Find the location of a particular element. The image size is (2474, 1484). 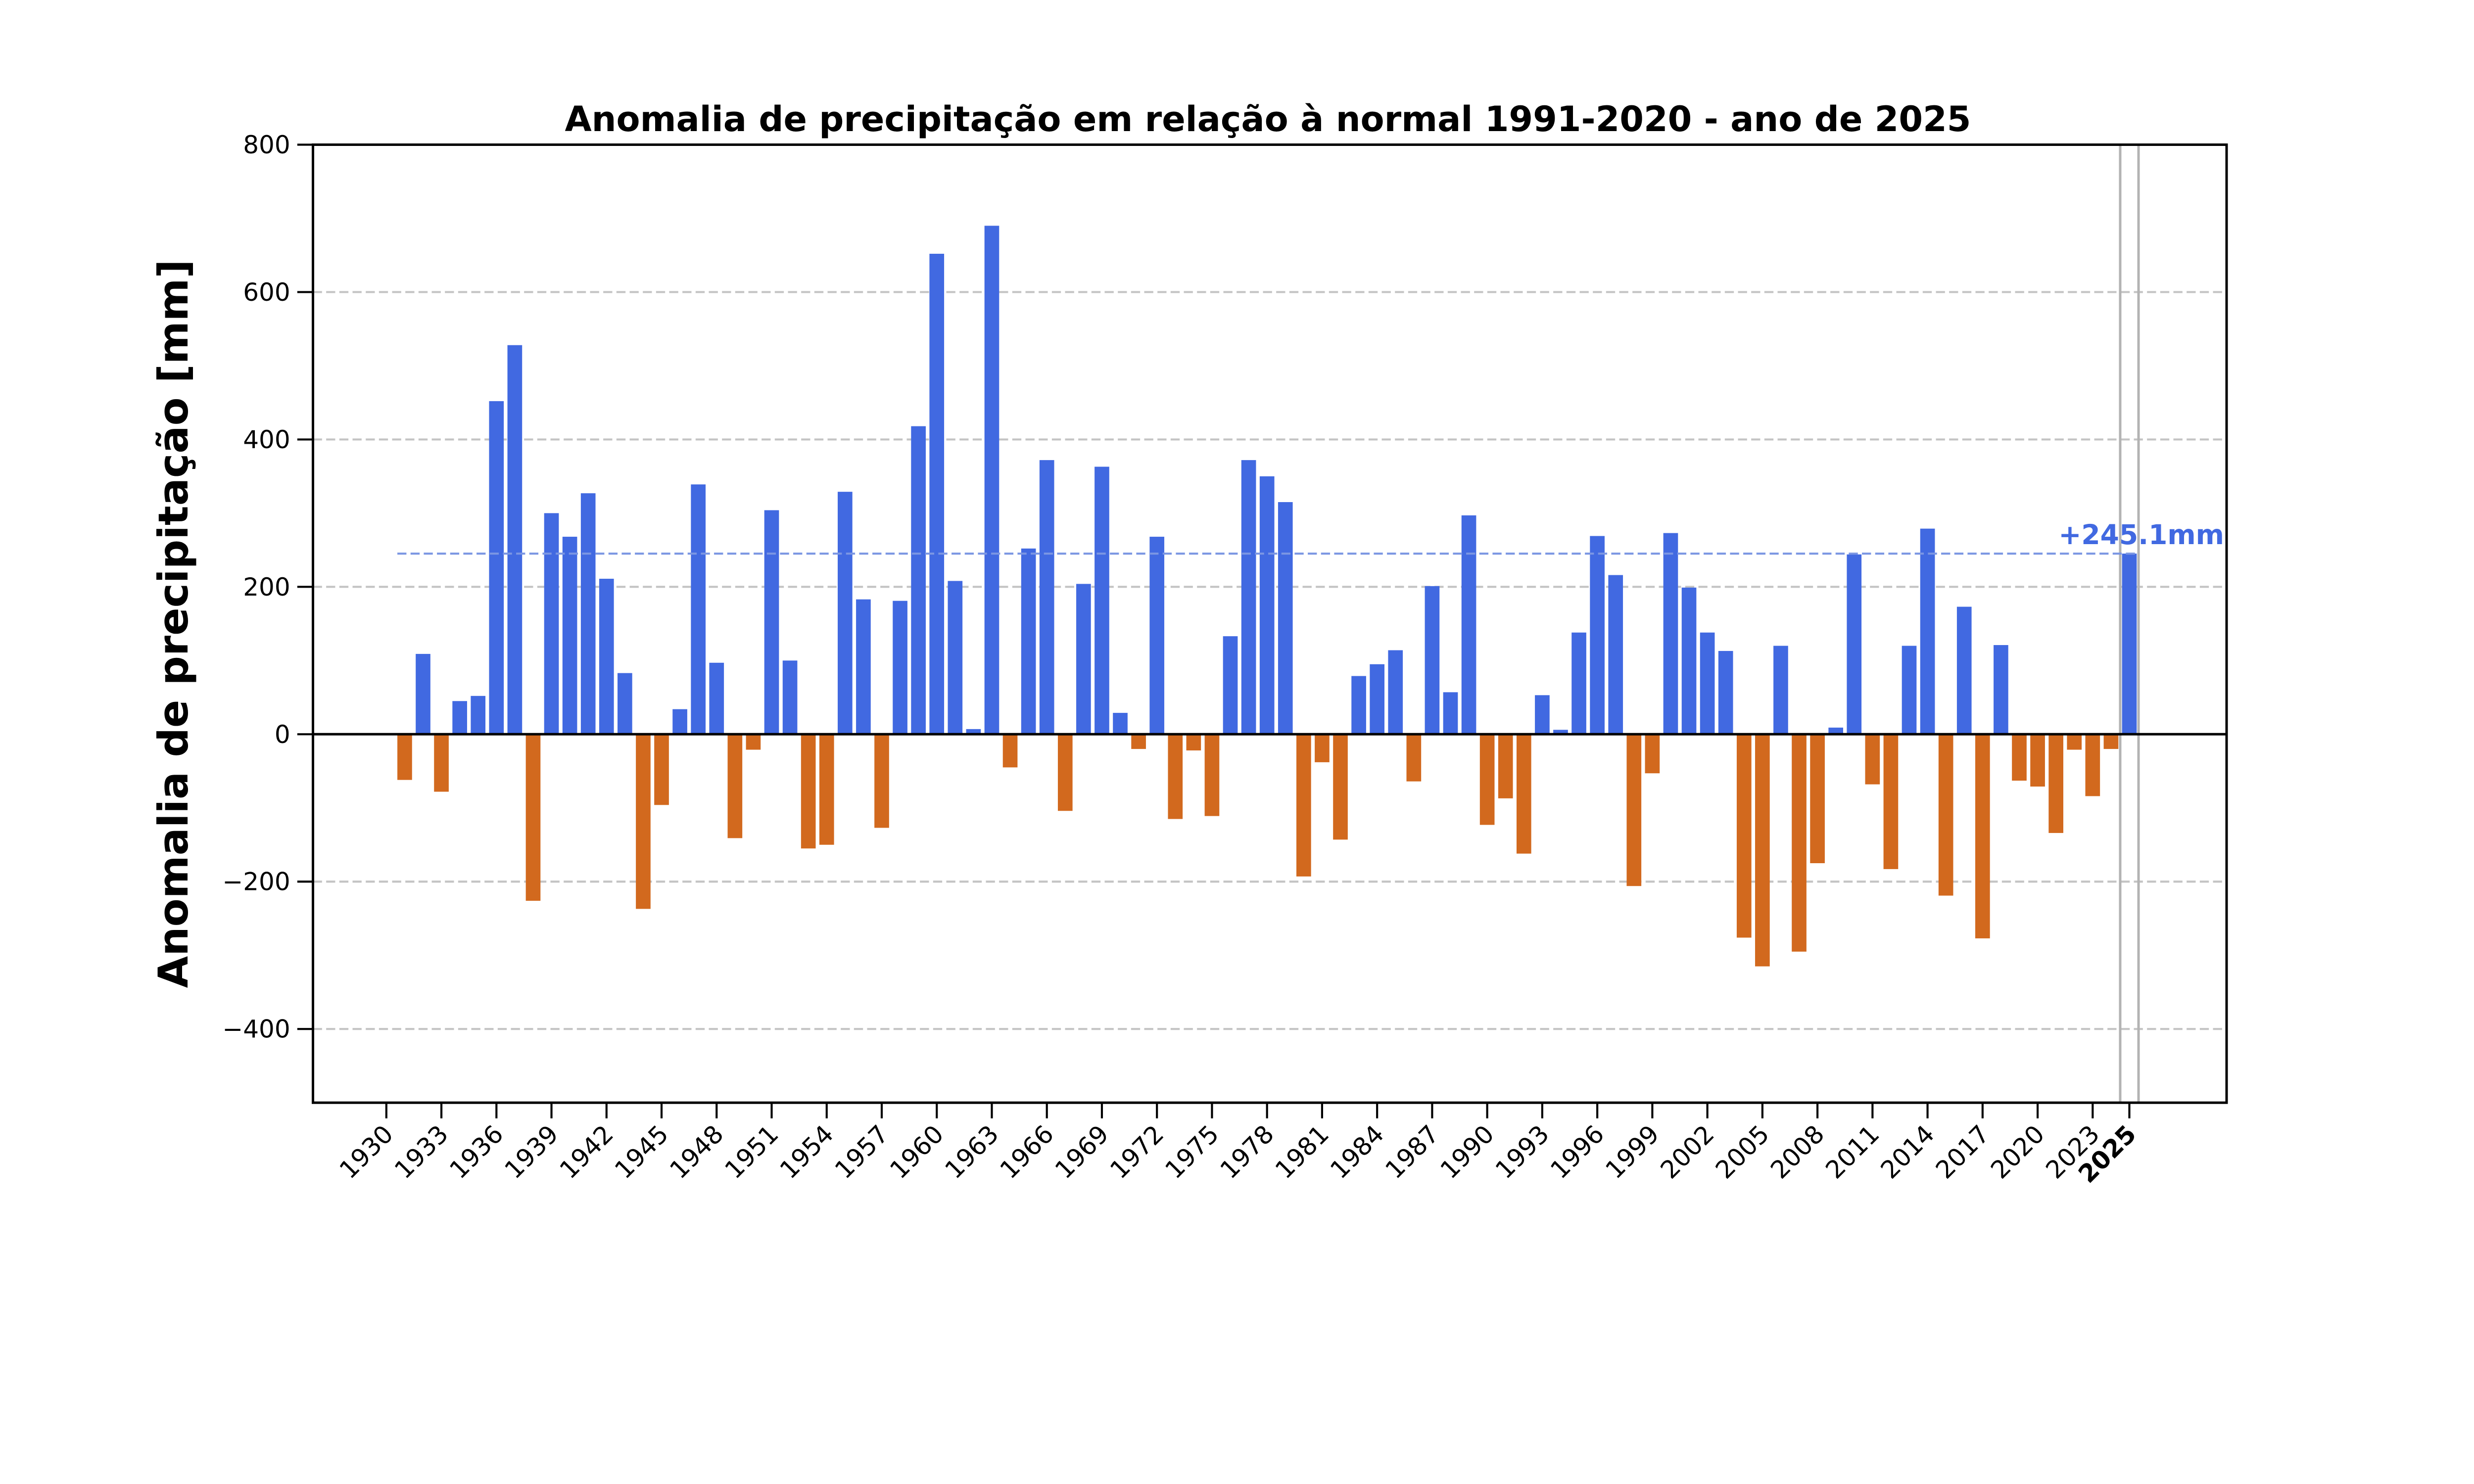

y-tick-label: 0 is located at coordinates (283, 734).